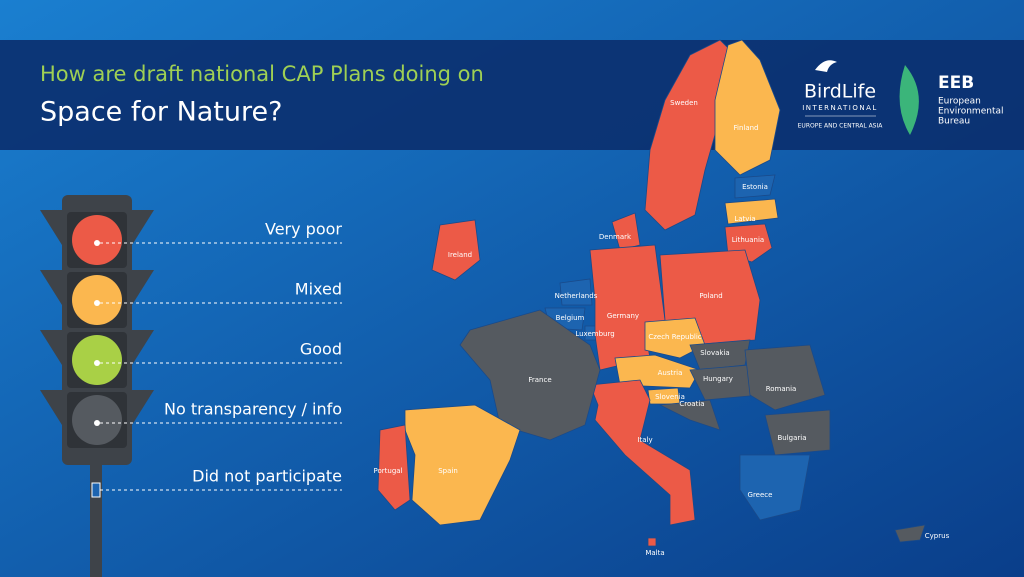  I want to click on pole, so click(96, 518).